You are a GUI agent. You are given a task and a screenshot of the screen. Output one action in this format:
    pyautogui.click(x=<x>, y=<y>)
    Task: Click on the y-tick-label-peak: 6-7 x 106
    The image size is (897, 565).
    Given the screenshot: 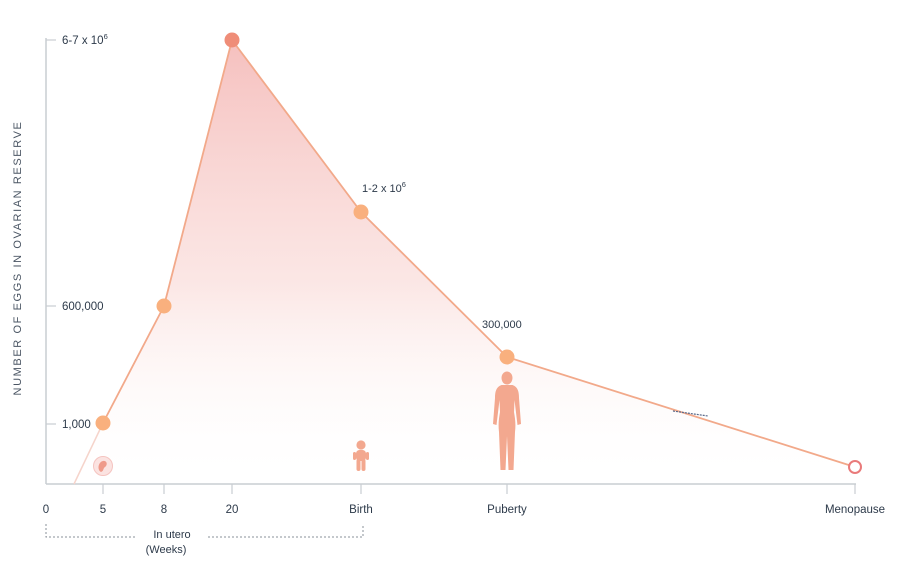 What is the action you would take?
    pyautogui.click(x=85, y=39)
    